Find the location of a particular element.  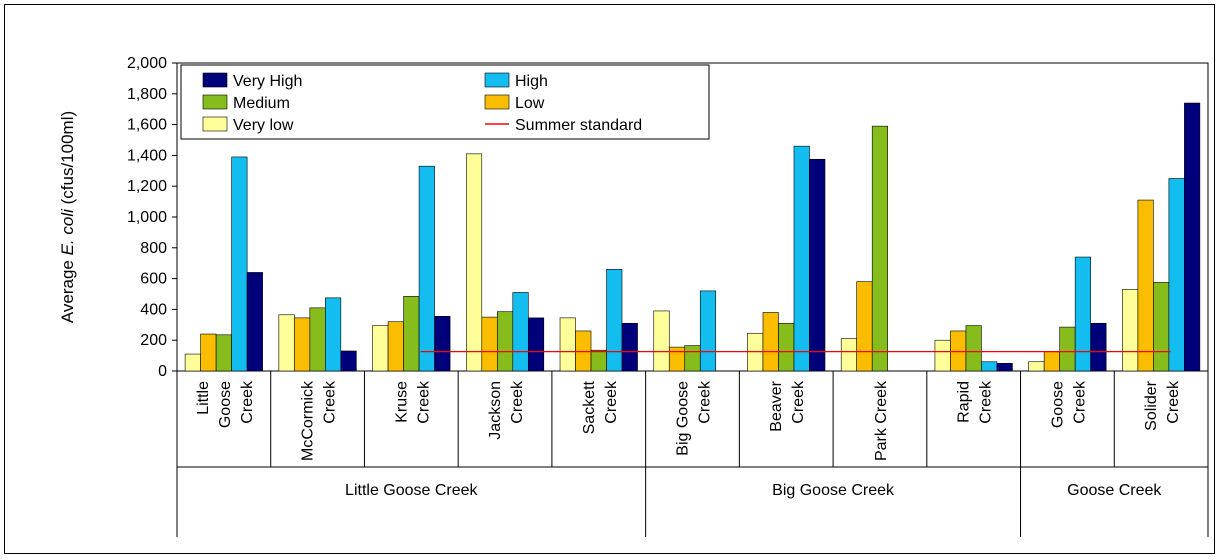

y-tick-label: 1,200 is located at coordinates (147, 186).